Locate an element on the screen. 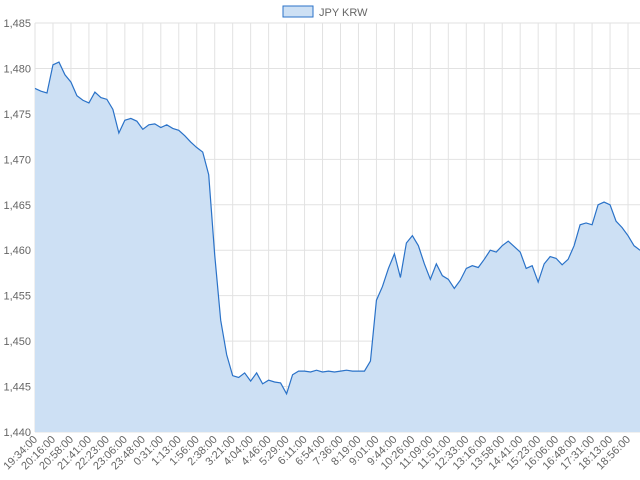 Image resolution: width=640 pixels, height=480 pixels. y-tick-label: 1,450 is located at coordinates (17, 342).